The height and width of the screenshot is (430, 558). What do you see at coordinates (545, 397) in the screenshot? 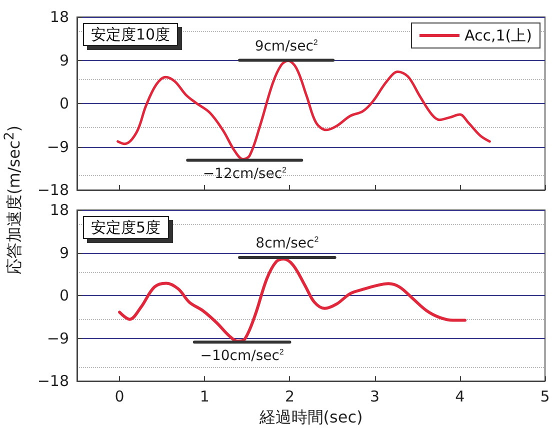
I see `x-tick-label: 5` at bounding box center [545, 397].